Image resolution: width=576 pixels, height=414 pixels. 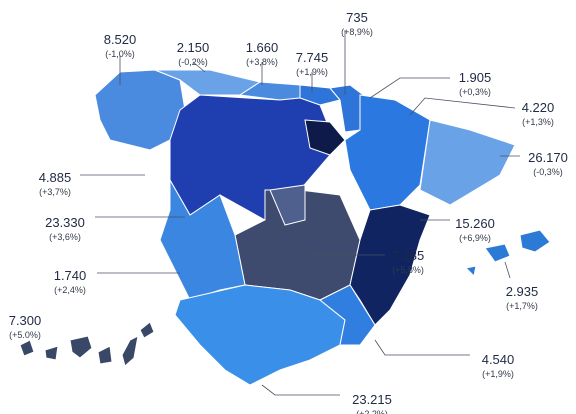 What do you see at coordinates (475, 92) in the screenshot?
I see `region-change: (+0,3%)` at bounding box center [475, 92].